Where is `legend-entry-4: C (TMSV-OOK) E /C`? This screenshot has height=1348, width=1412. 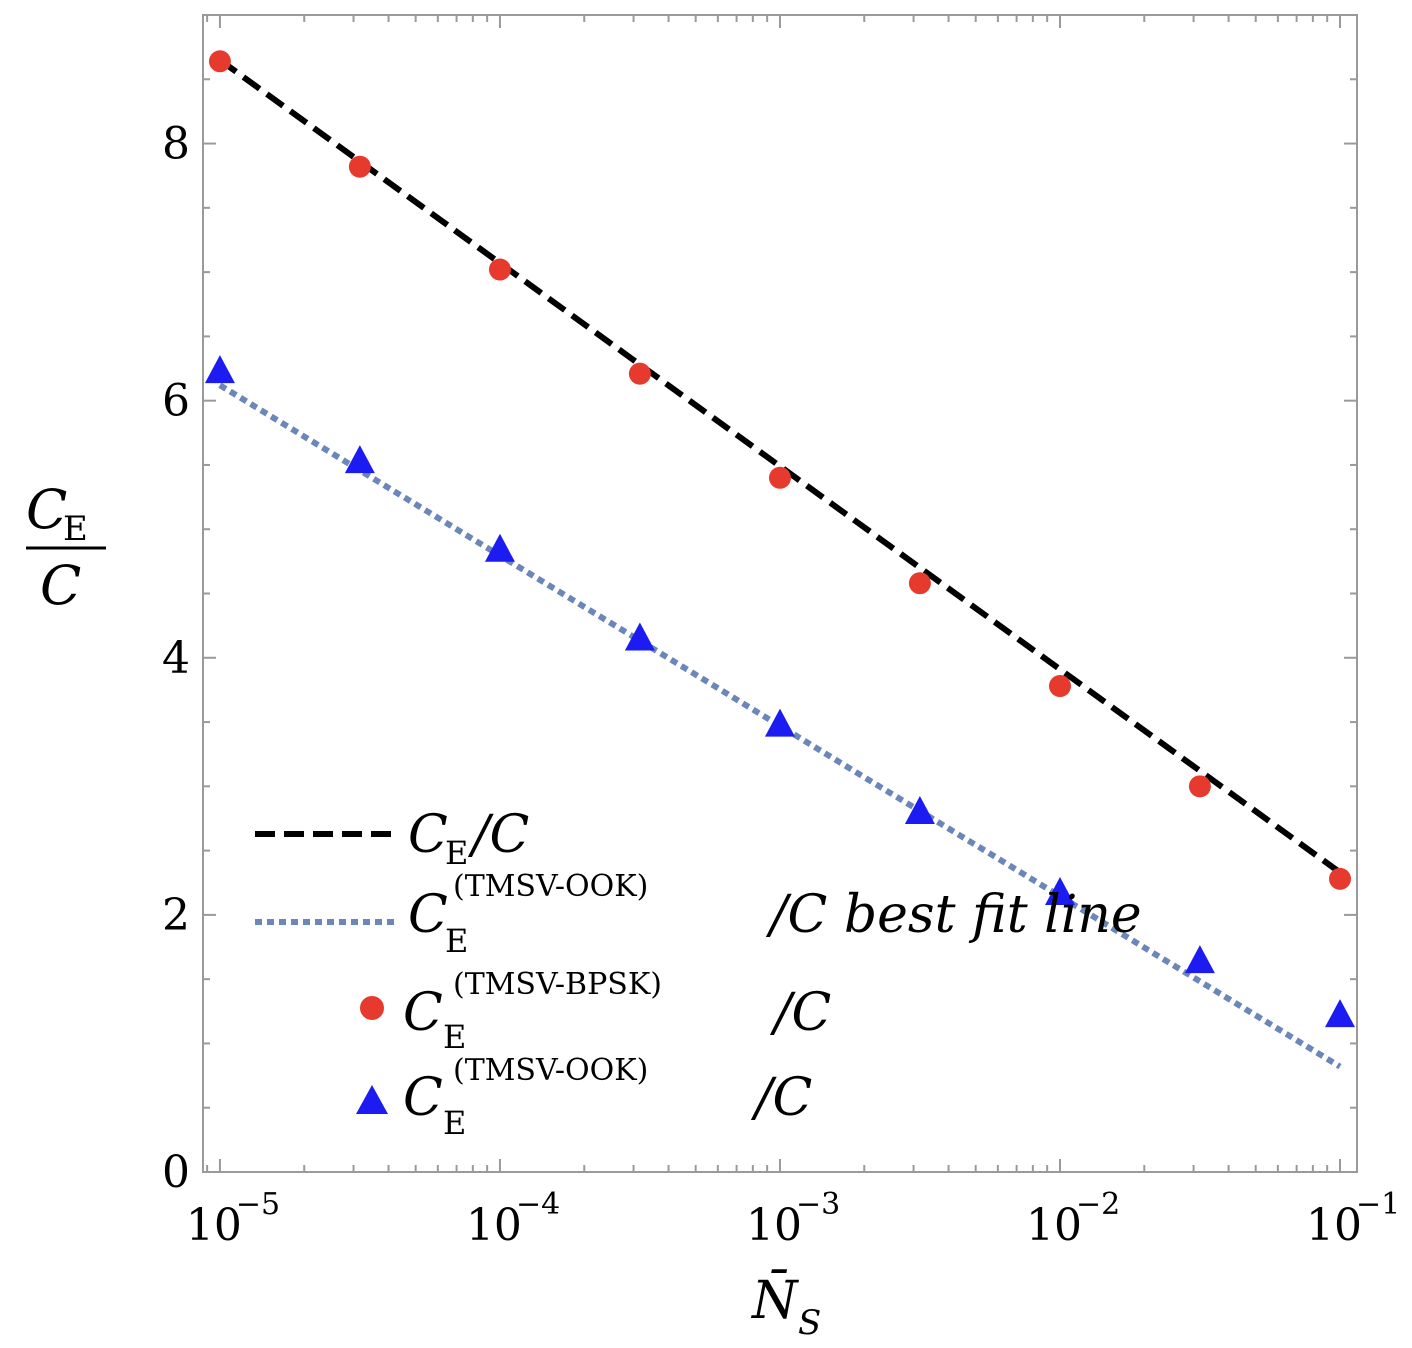 legend-entry-4: C (TMSV-OOK) E /C is located at coordinates (607, 1097).